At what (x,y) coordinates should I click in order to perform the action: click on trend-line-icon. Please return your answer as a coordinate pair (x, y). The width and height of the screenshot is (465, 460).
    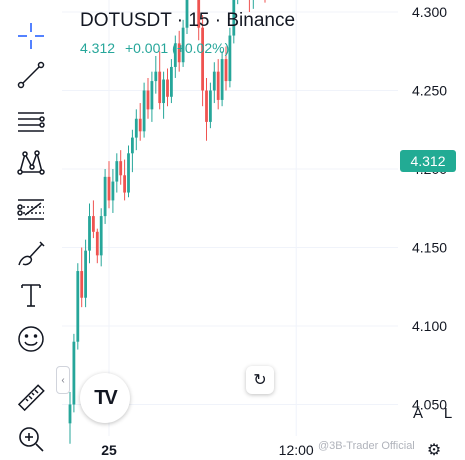
    Looking at the image, I should click on (31, 75).